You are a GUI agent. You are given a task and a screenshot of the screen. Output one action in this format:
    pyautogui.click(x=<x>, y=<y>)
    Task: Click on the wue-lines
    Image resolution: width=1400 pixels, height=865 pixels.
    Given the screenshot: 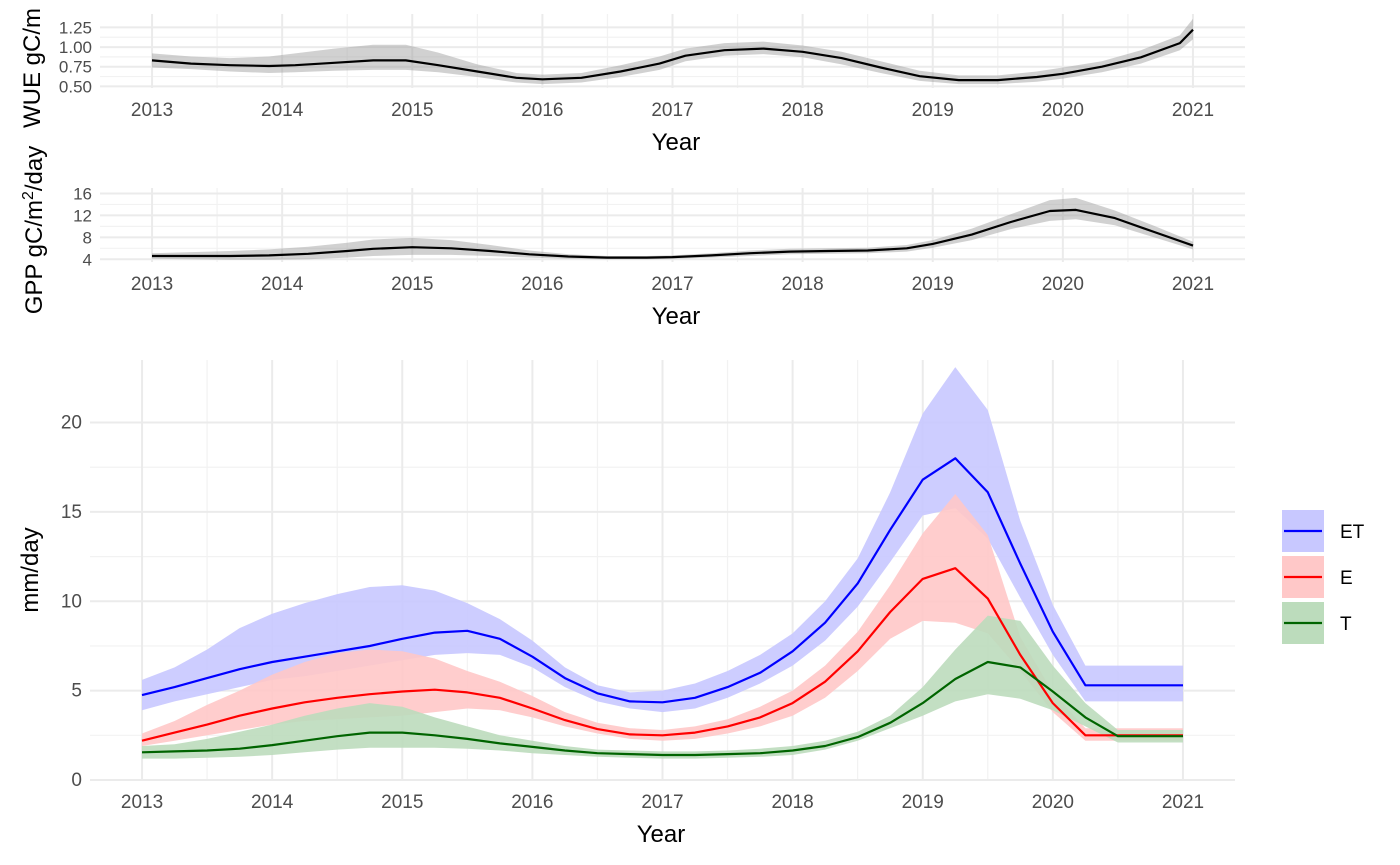 What is the action you would take?
    pyautogui.click(x=672, y=55)
    